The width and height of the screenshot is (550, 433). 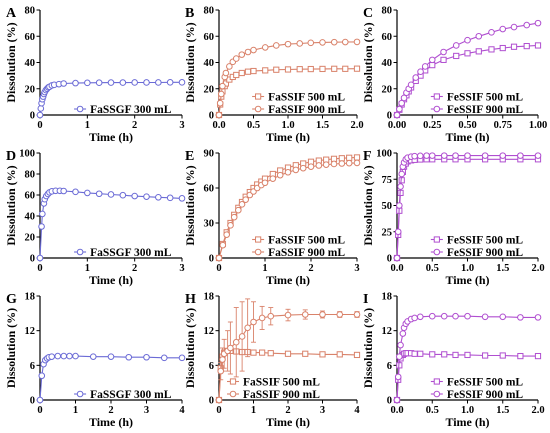 I want to click on y-tick-label: 75, so click(x=387, y=180).